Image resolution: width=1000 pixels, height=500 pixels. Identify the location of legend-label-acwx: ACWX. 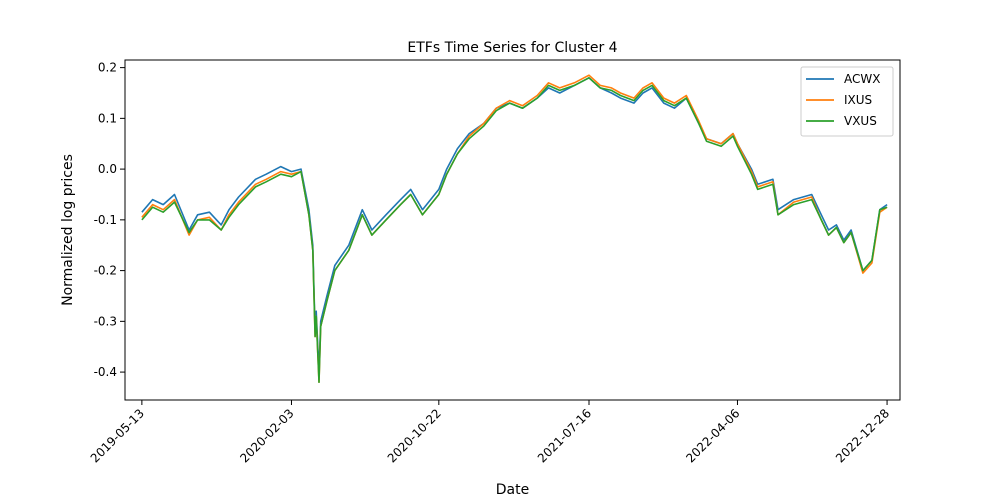
(862, 79).